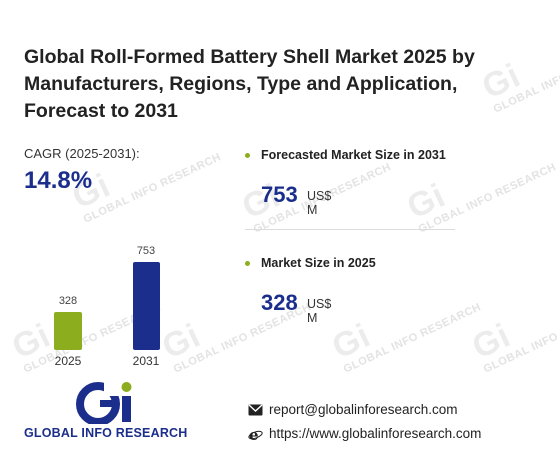  I want to click on email-contact: report@globalinforesearch.com, so click(353, 409).